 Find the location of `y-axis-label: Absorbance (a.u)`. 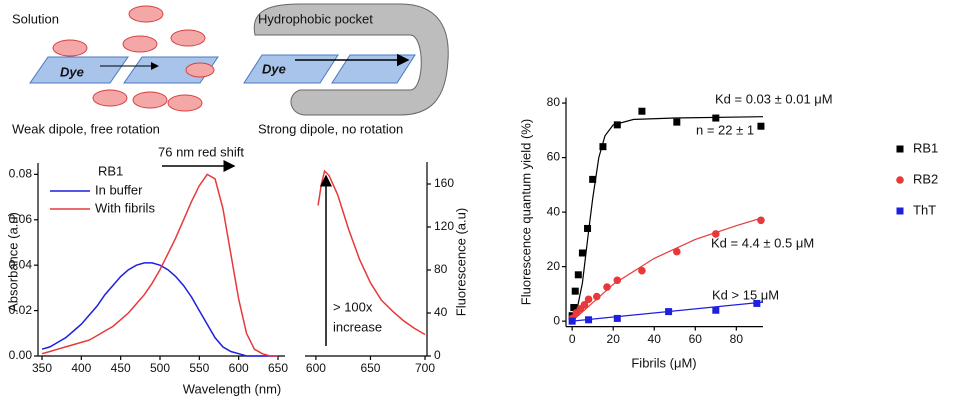

y-axis-label: Absorbance (a.u) is located at coordinates (12, 262).